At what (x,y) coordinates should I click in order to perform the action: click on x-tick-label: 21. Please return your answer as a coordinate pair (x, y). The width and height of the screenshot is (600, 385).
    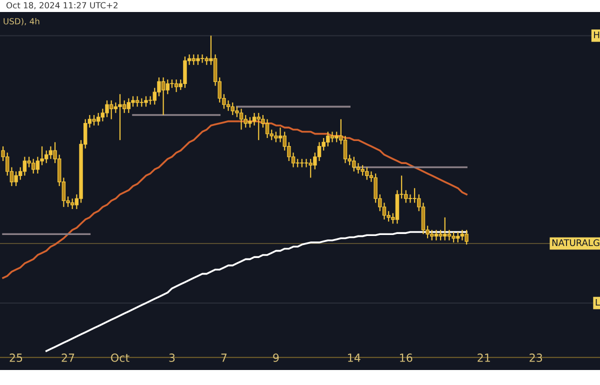
    Looking at the image, I should click on (484, 358).